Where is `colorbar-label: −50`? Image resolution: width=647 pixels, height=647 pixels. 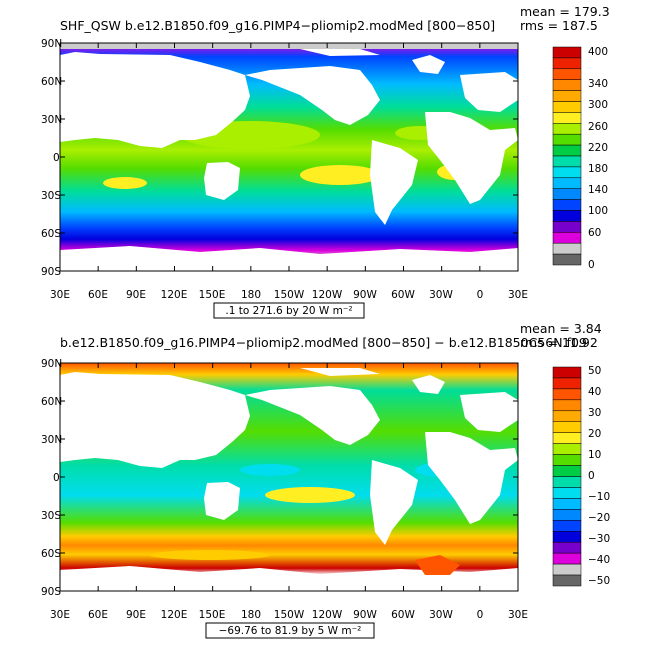
colorbar-label: −50 is located at coordinates (599, 581).